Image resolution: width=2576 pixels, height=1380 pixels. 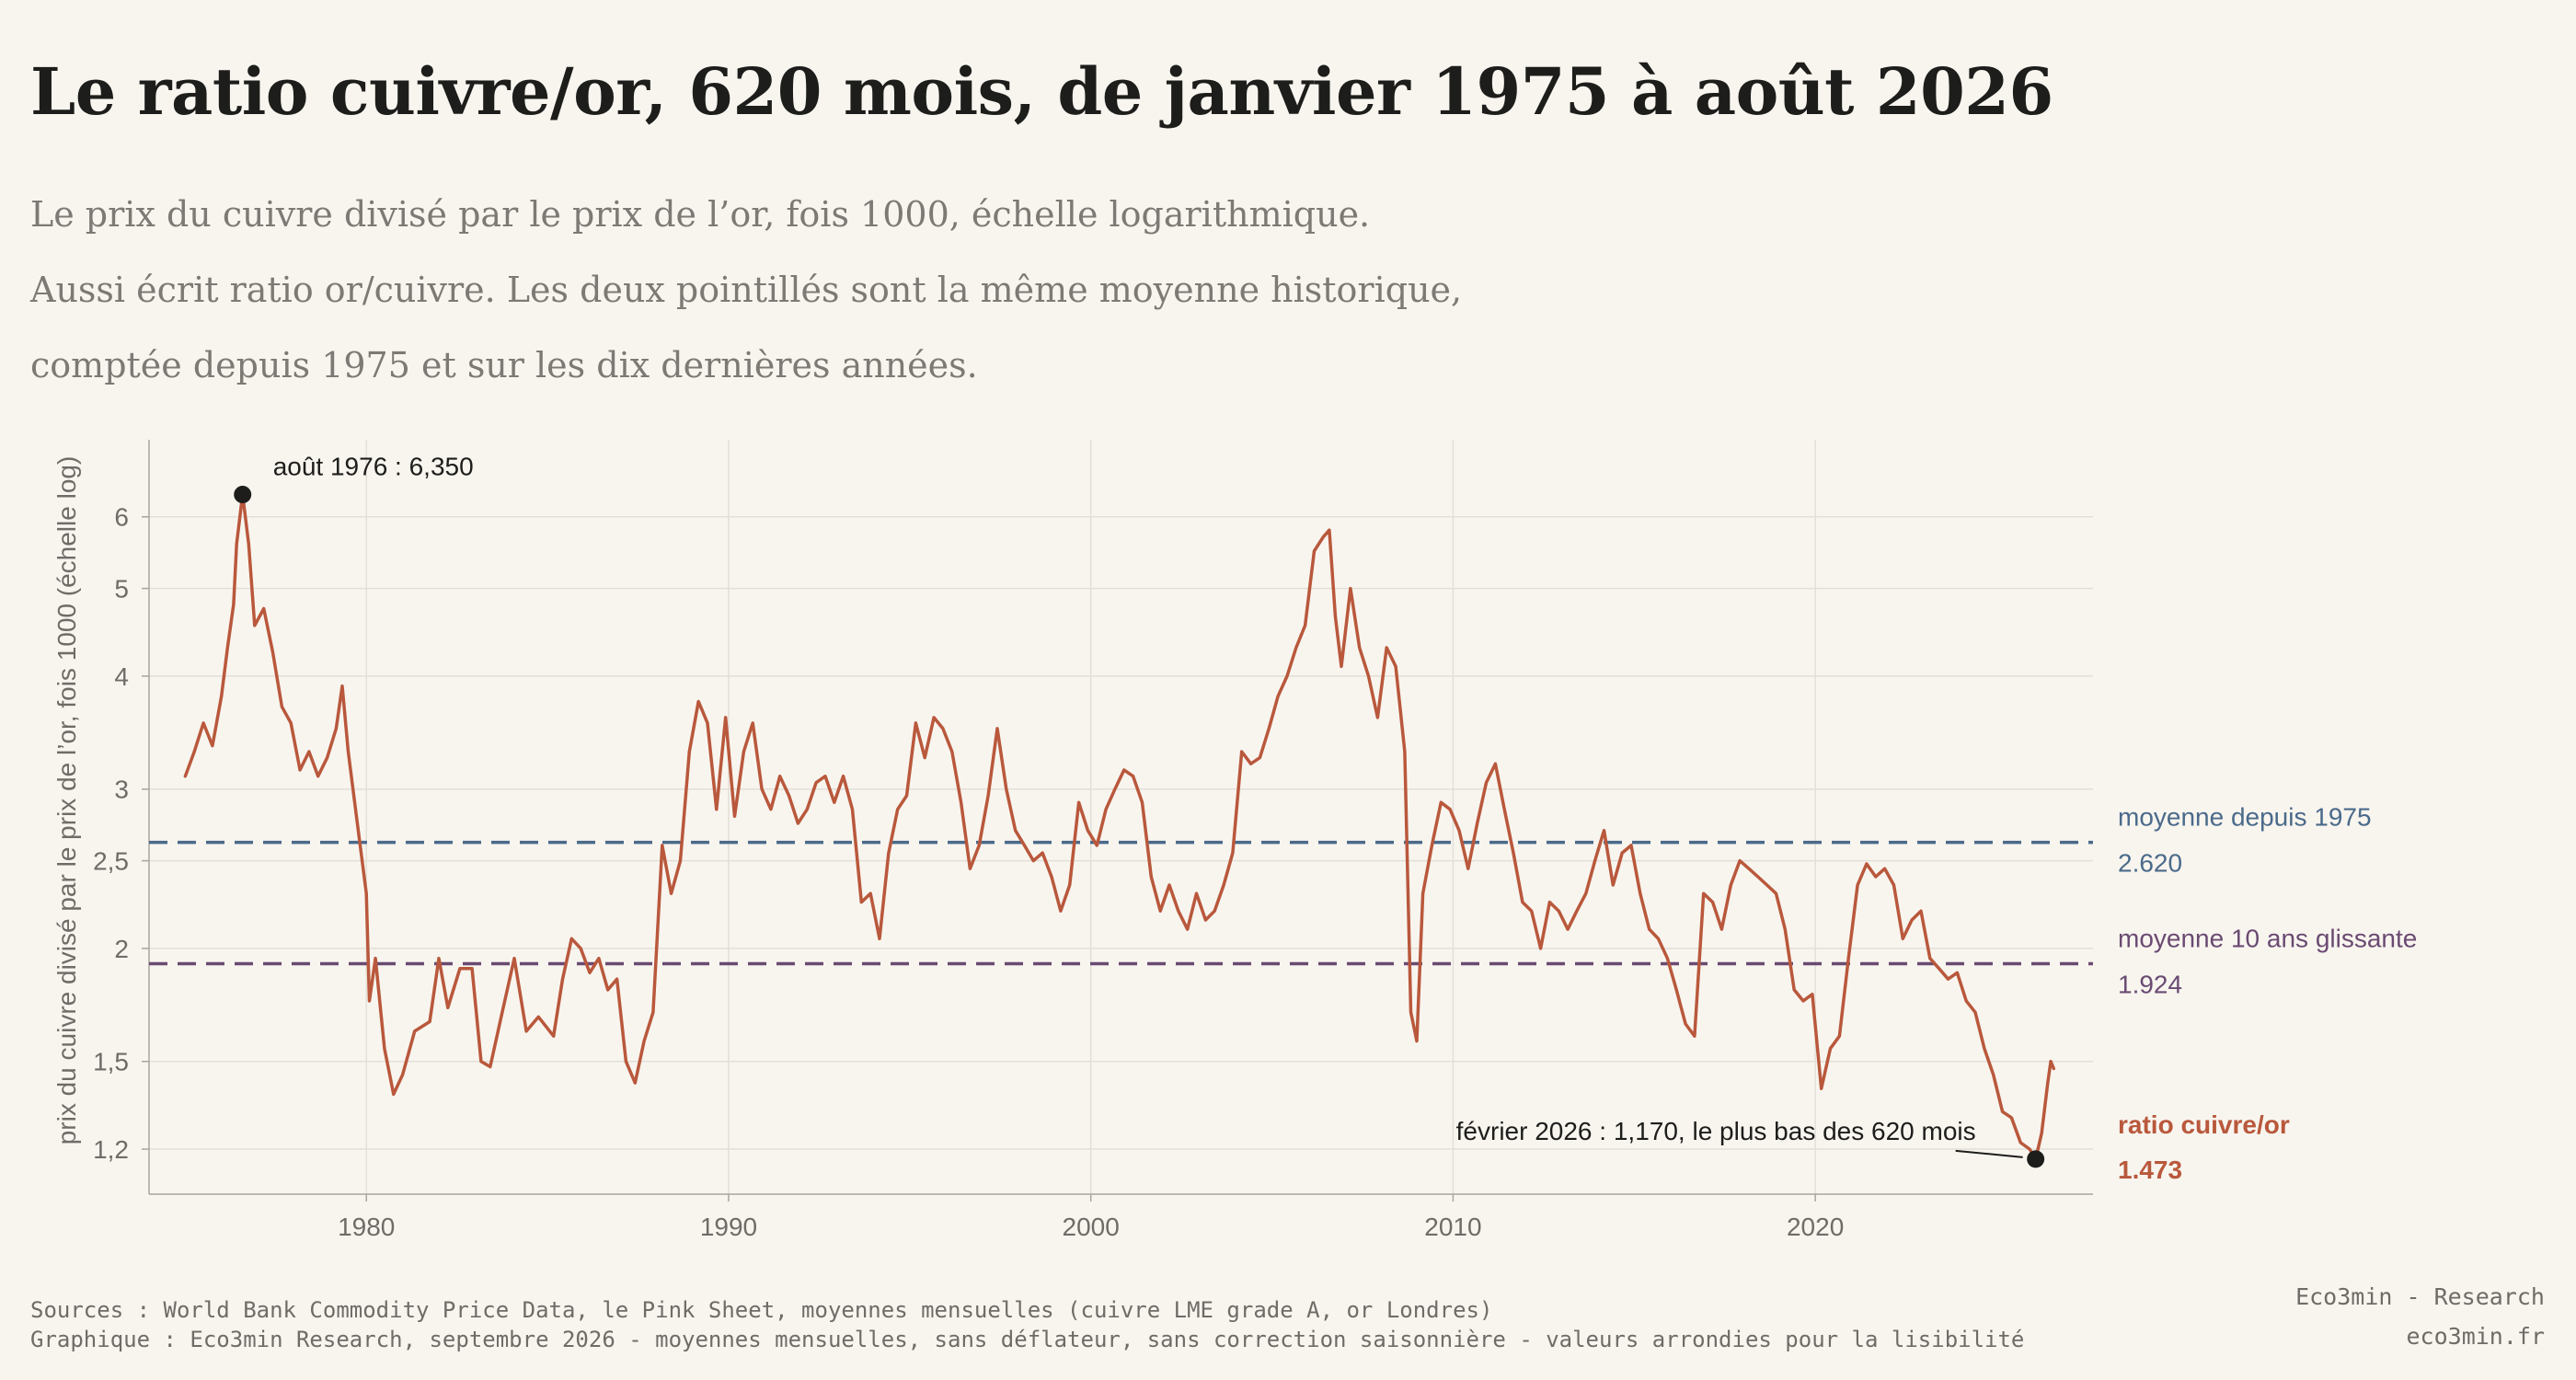 I want to click on x-tick-label: 1990, so click(x=728, y=1227).